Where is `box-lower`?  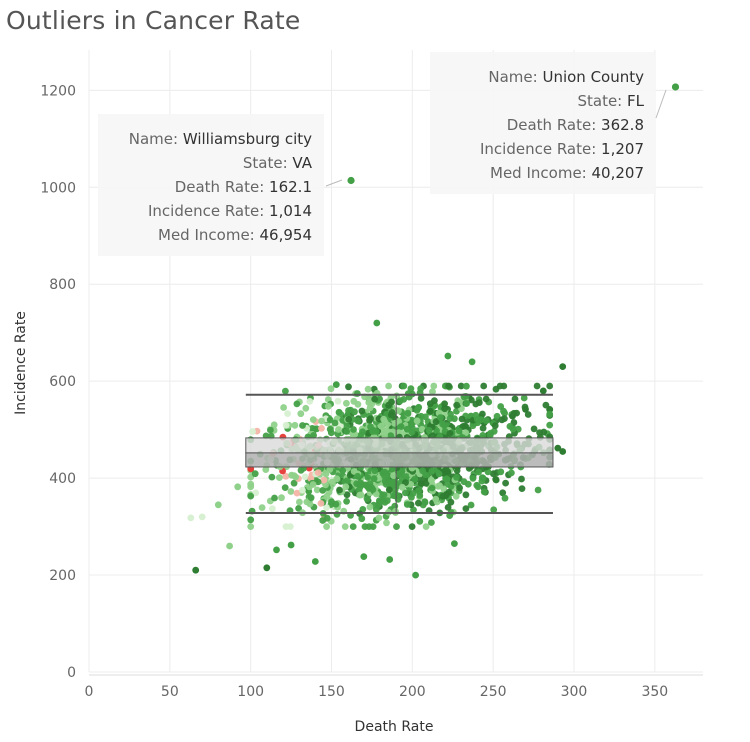
box-lower is located at coordinates (399, 460).